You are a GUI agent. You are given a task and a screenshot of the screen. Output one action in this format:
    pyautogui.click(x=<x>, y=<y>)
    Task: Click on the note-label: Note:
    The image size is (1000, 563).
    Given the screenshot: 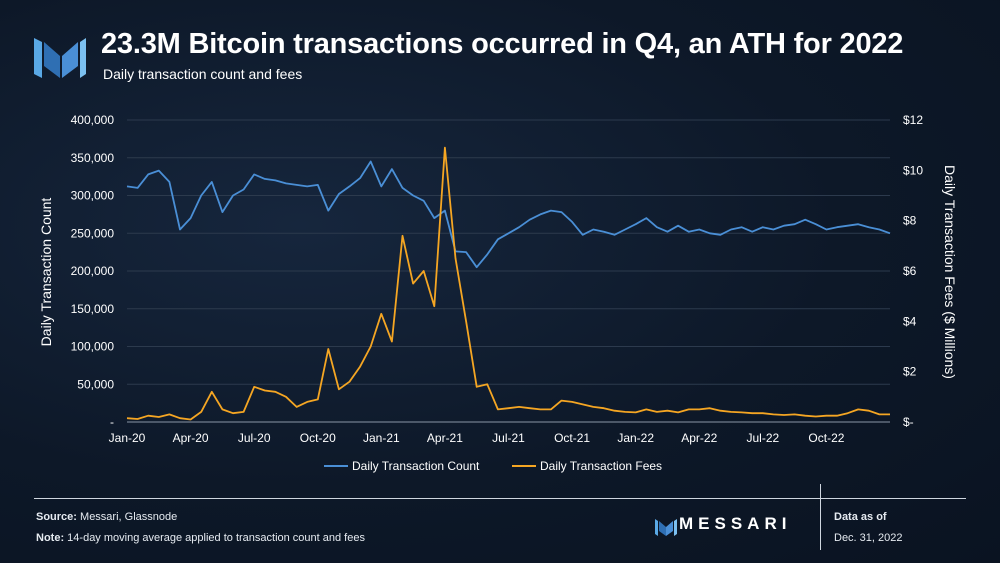 What is the action you would take?
    pyautogui.click(x=50, y=538)
    